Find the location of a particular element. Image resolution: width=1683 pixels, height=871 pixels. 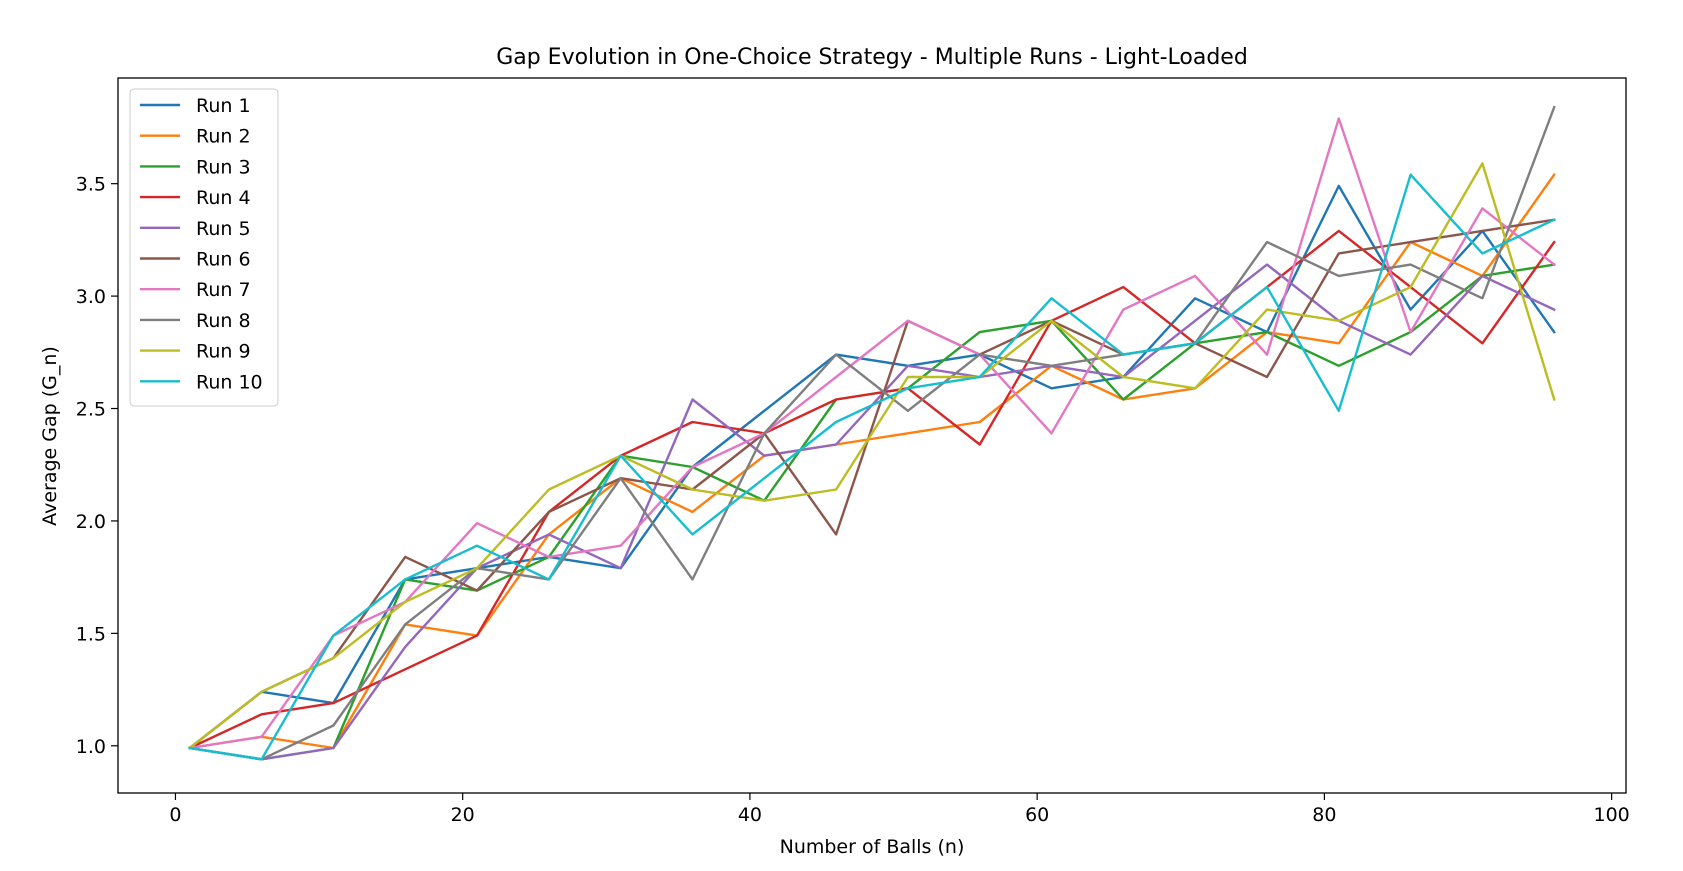

x-tick-label: 80 is located at coordinates (1324, 815).